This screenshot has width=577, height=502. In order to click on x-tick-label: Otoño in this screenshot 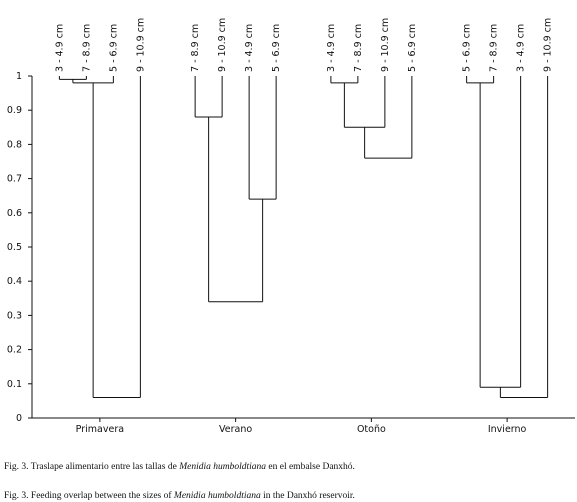, I will do `click(371, 429)`.